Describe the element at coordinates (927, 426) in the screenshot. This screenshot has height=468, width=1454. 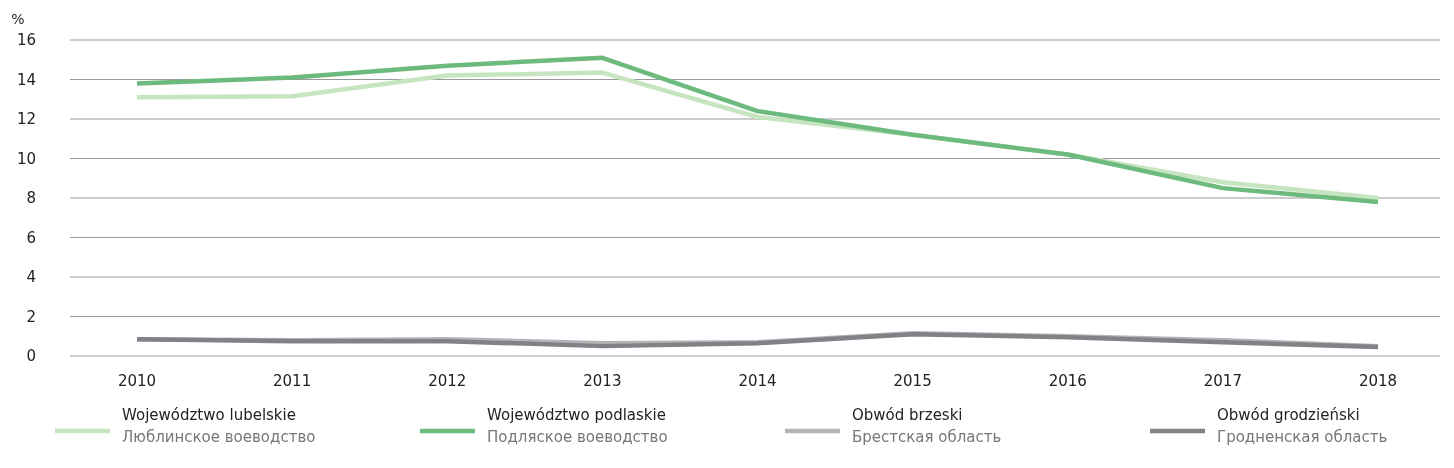
I see `legend-label: Obwód brzeski Брестская область` at that location.